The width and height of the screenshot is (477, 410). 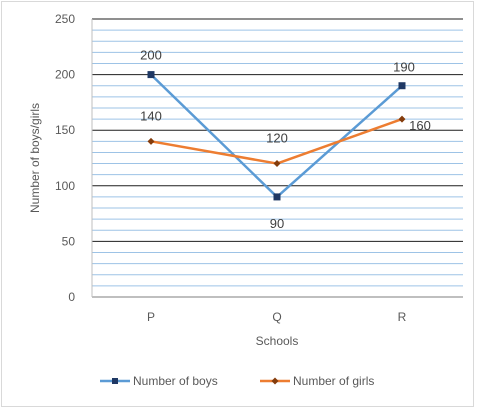 I want to click on x-tick-label: R, so click(x=402, y=317).